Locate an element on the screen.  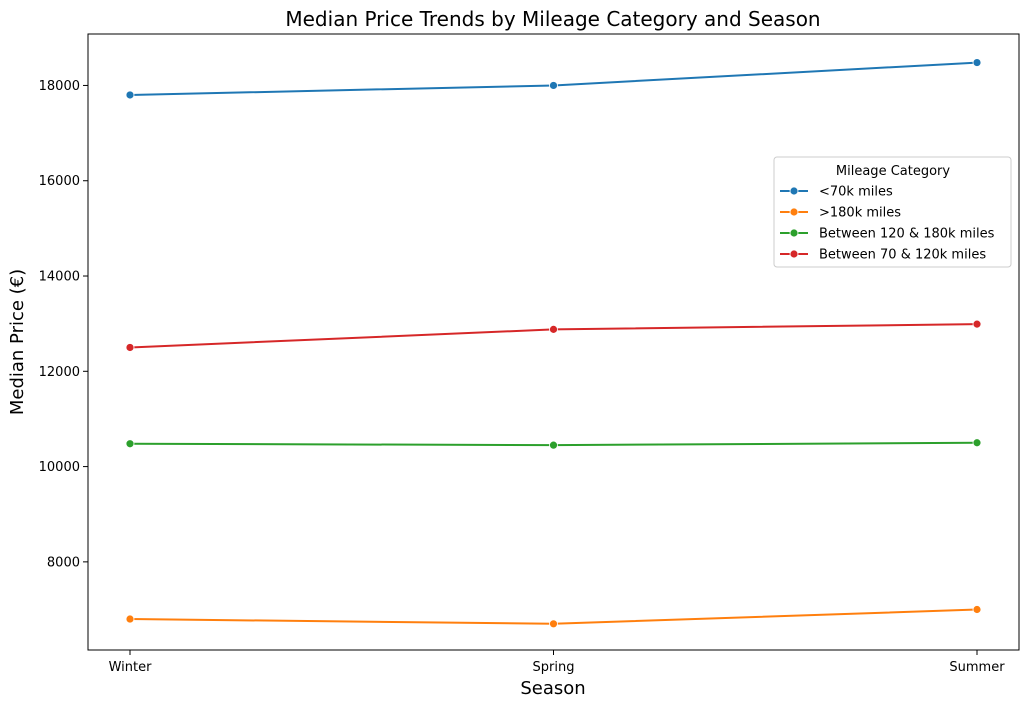
legend-label: >180k miles is located at coordinates (860, 213).